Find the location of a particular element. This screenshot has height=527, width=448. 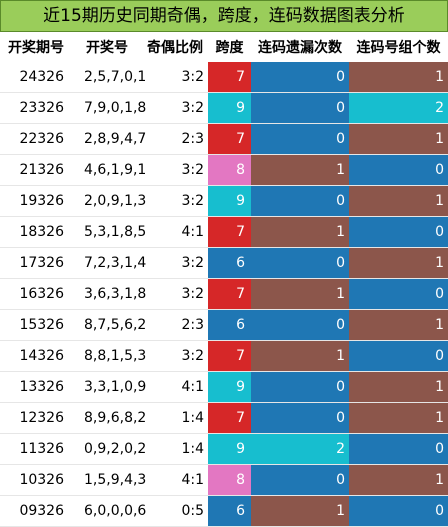

numbers-cell: 4,6,1,9,1 is located at coordinates (115, 170).